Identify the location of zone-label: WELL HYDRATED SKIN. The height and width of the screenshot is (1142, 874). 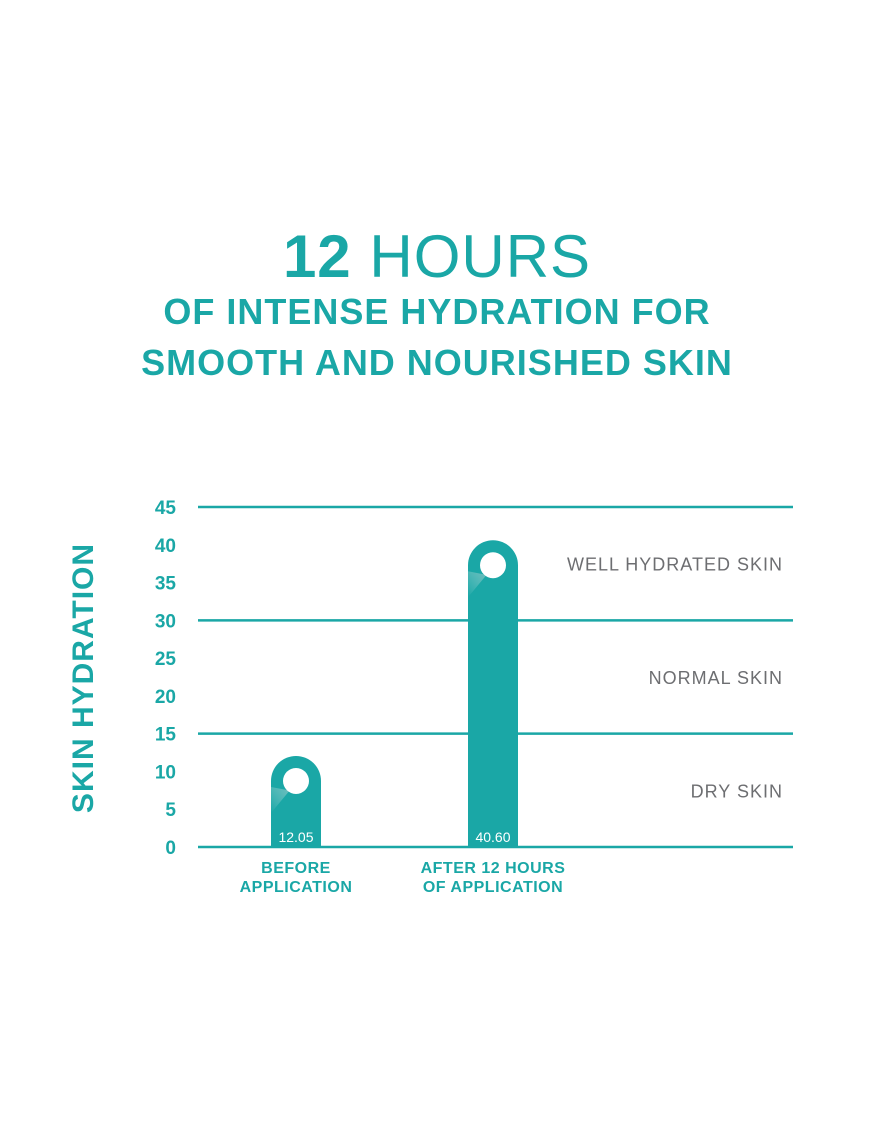
(675, 565).